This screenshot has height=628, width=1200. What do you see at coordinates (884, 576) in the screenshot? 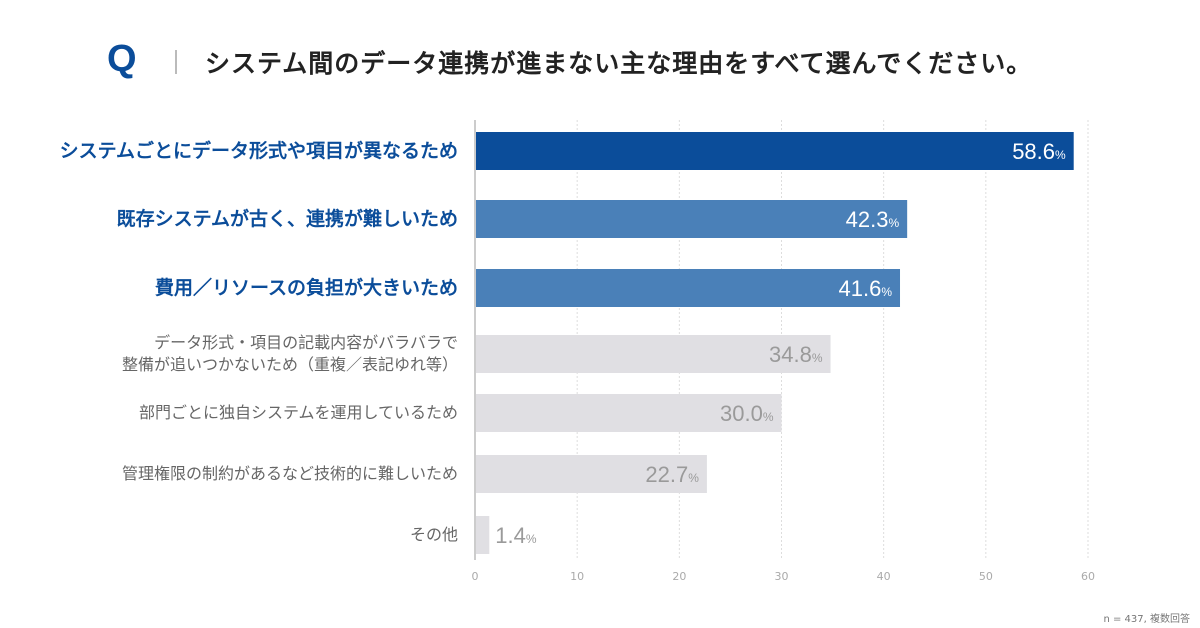
I see `x-tick-label: 40` at bounding box center [884, 576].